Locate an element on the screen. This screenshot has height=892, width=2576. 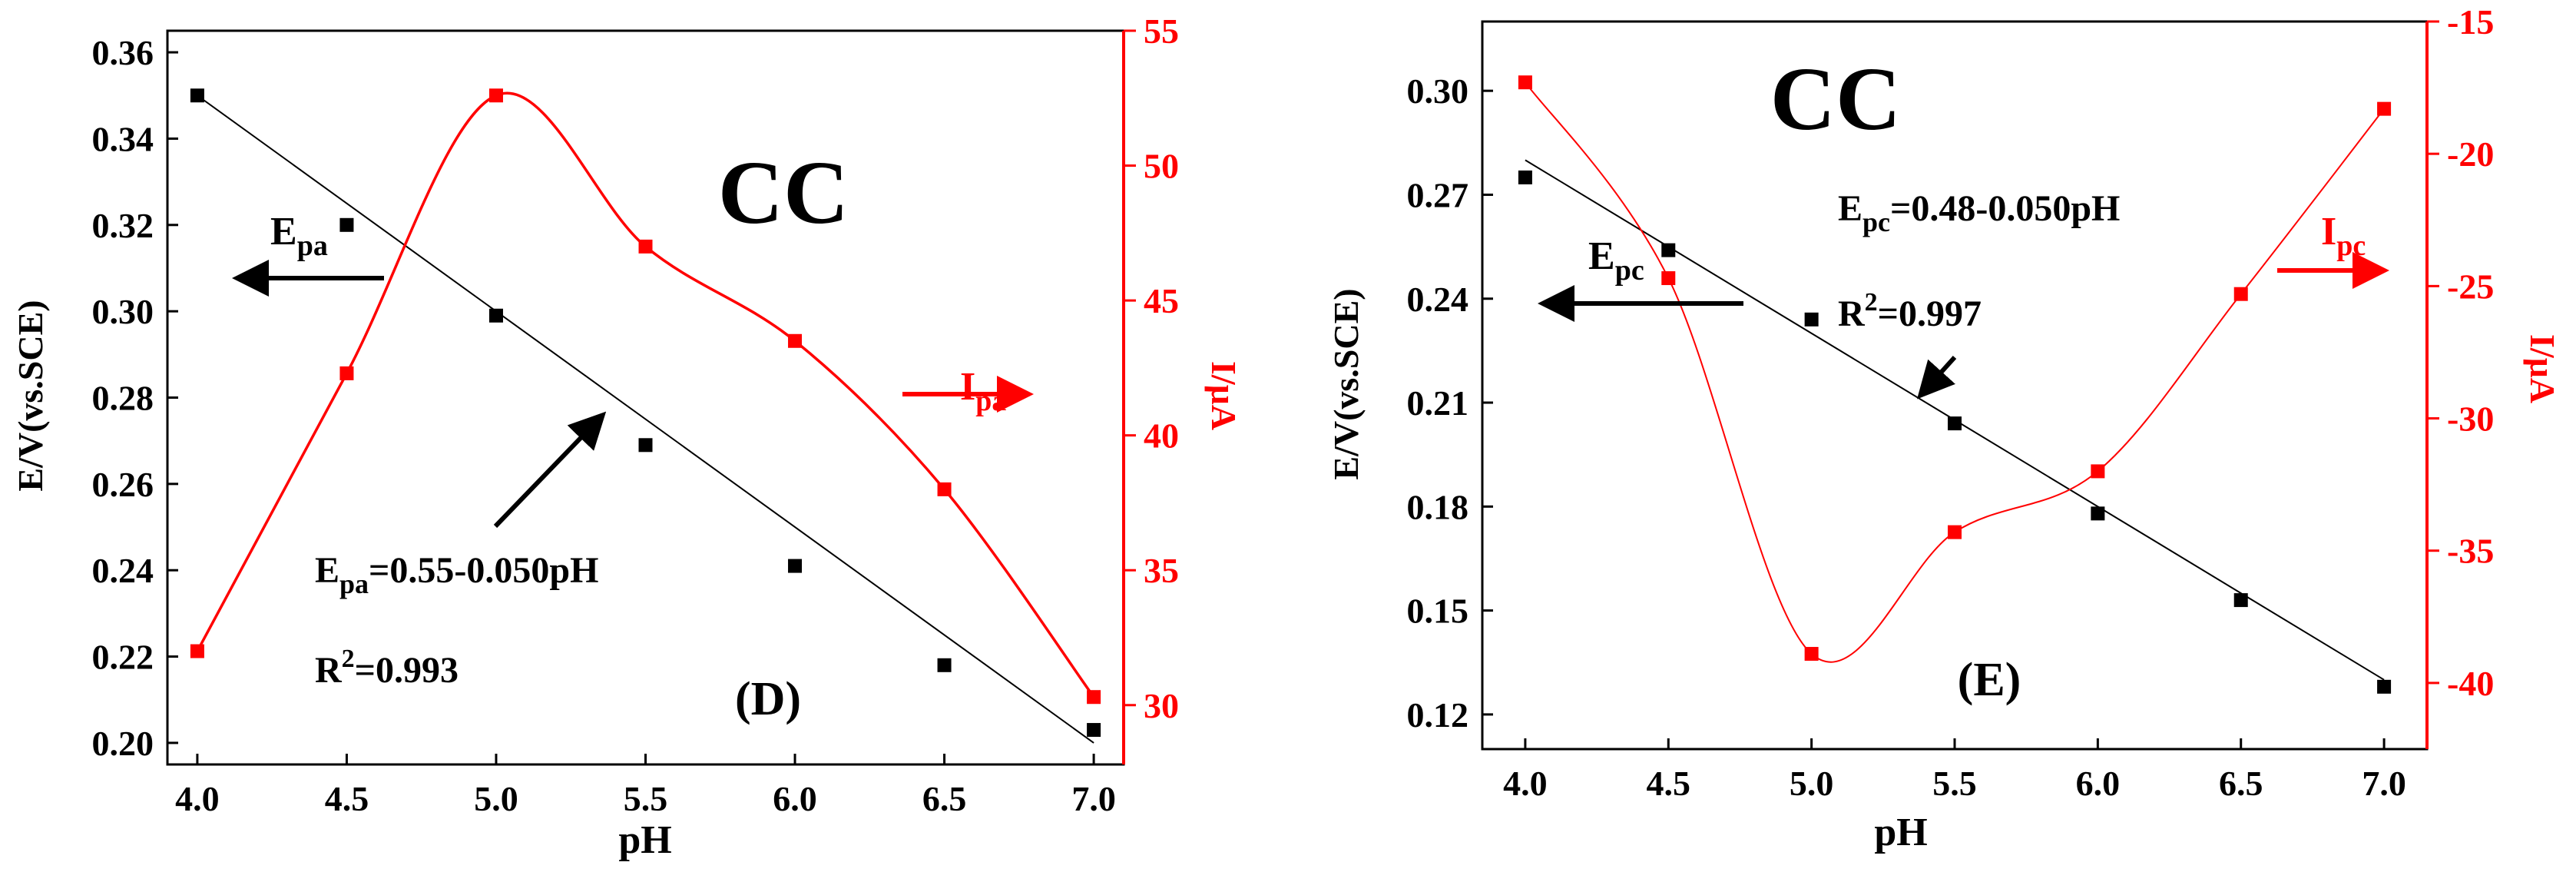
y-right-tick-label: 35 is located at coordinates (1161, 570).